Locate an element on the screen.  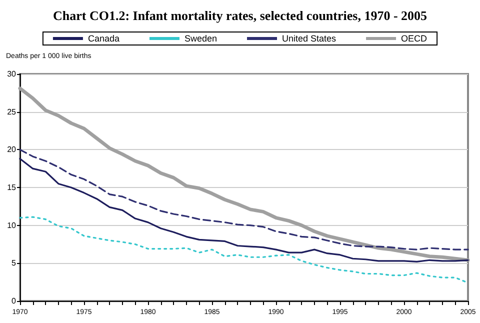
y-tick-label: 20 is located at coordinates (12, 149).